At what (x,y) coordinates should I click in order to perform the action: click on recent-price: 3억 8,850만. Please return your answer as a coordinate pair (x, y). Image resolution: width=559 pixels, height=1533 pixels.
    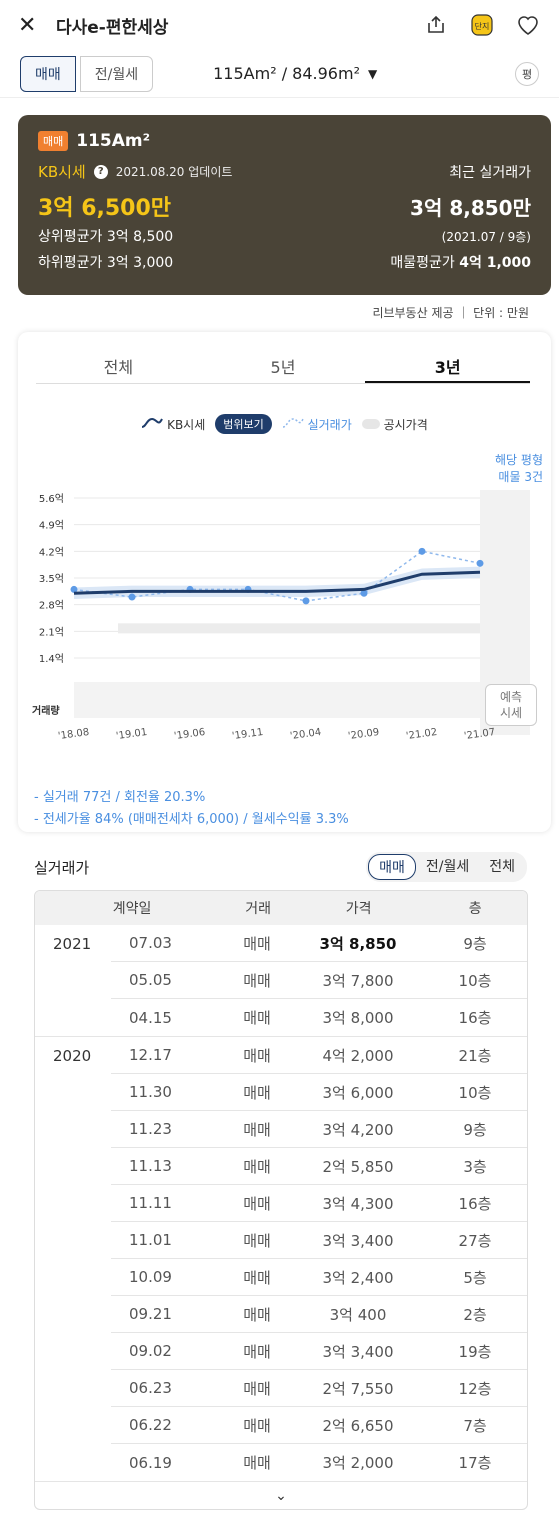
    Looking at the image, I should click on (470, 208).